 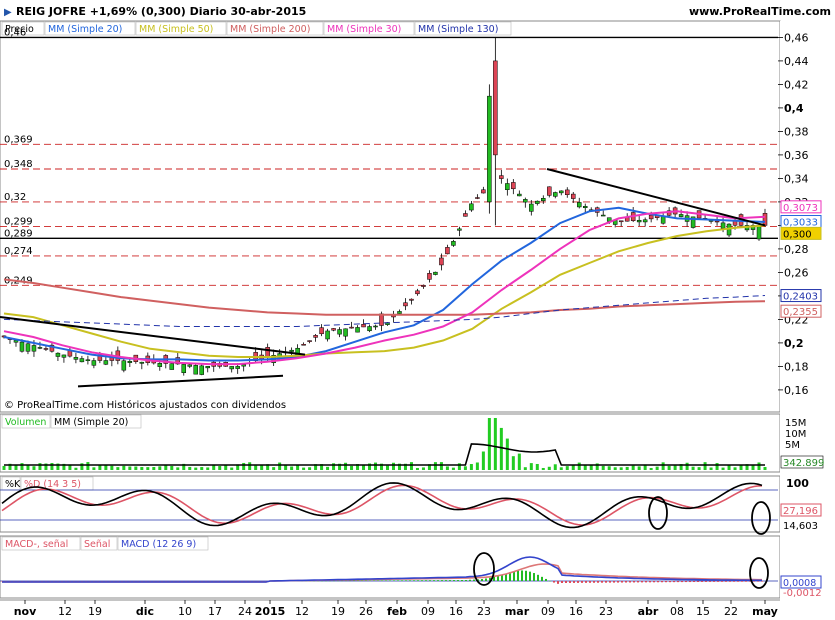 What do you see at coordinates (270, 29) in the screenshot?
I see `legend-item-3: MM (Simple 200)` at bounding box center [270, 29].